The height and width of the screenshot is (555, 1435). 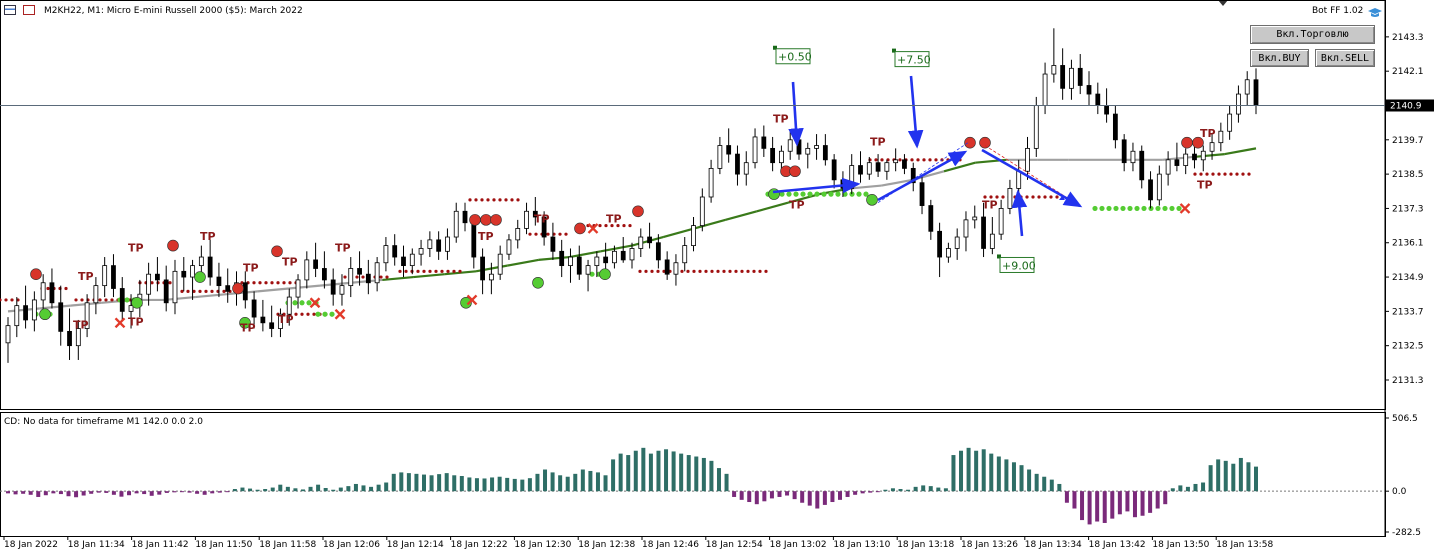 What do you see at coordinates (1312, 34) in the screenshot?
I see `enable-trading-button: Вкл.Торговлю` at bounding box center [1312, 34].